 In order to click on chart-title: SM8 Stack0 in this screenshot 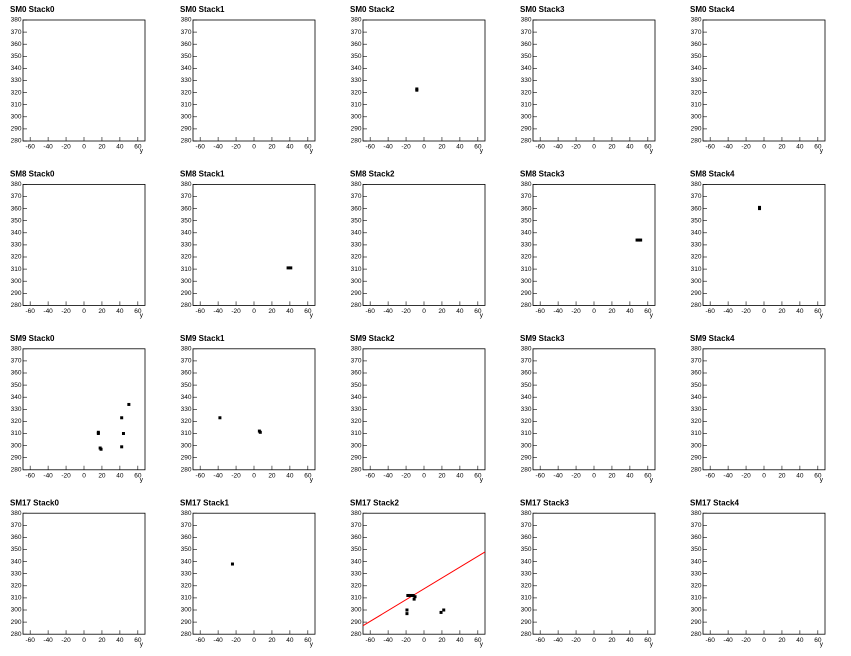, I will do `click(32, 174)`.